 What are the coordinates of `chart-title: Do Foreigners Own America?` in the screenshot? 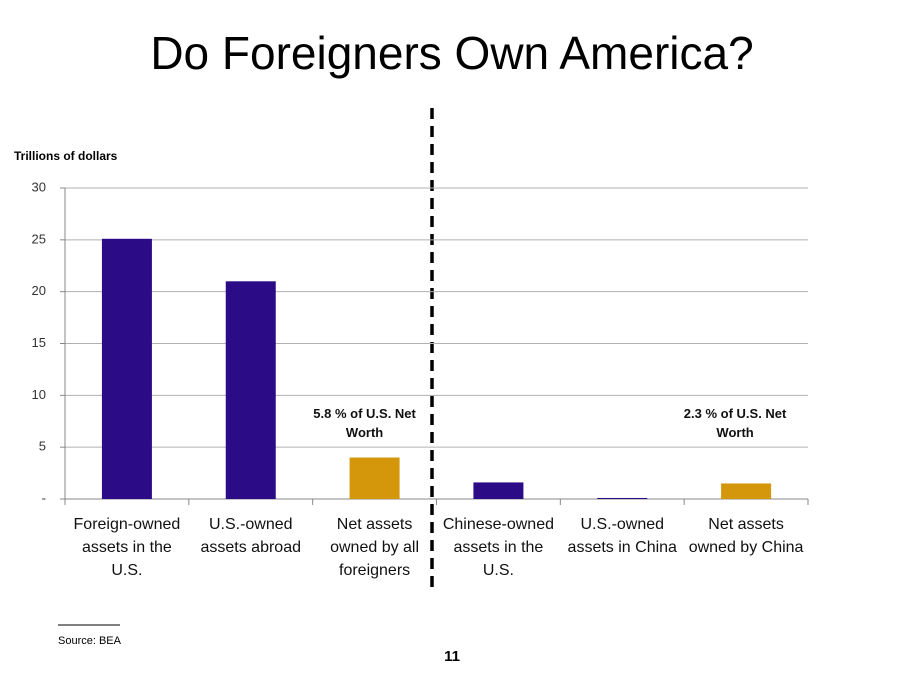 It's located at (451, 53).